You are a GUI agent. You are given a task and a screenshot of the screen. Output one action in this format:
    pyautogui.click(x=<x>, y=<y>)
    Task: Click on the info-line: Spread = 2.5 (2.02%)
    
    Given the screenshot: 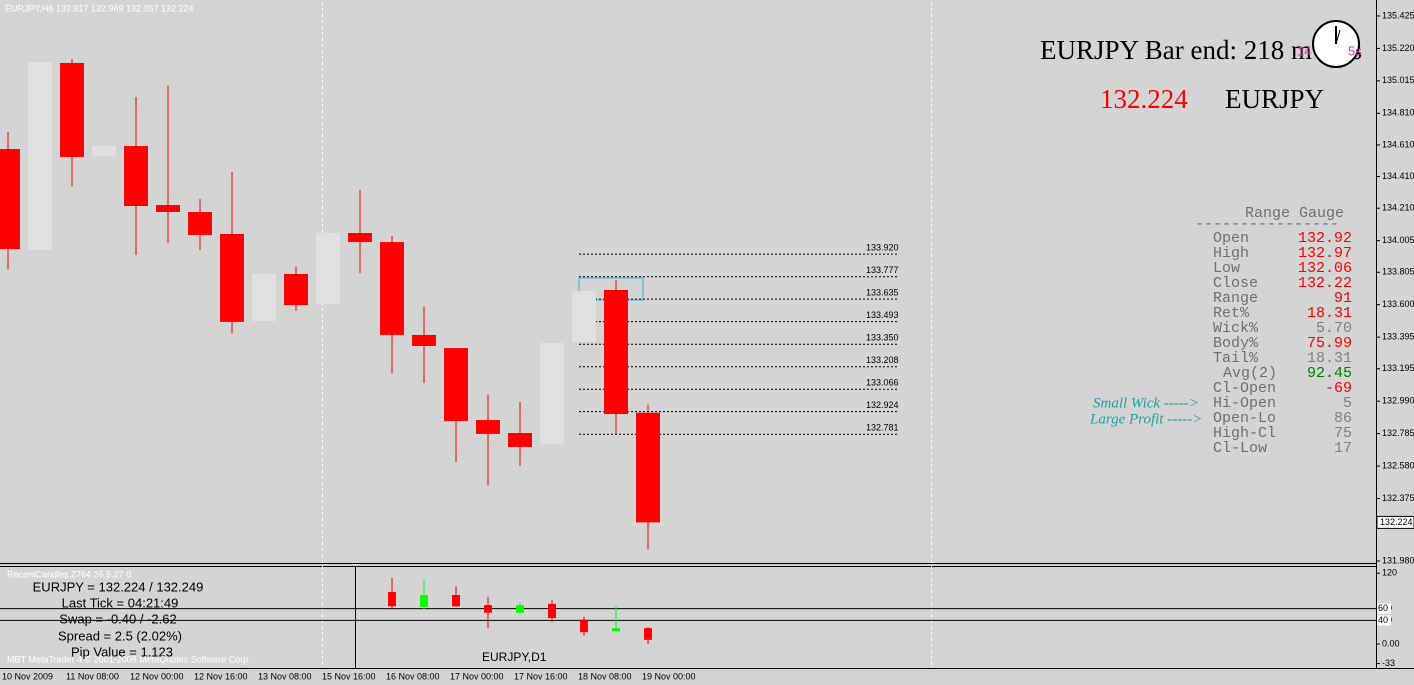 What is the action you would take?
    pyautogui.click(x=120, y=635)
    